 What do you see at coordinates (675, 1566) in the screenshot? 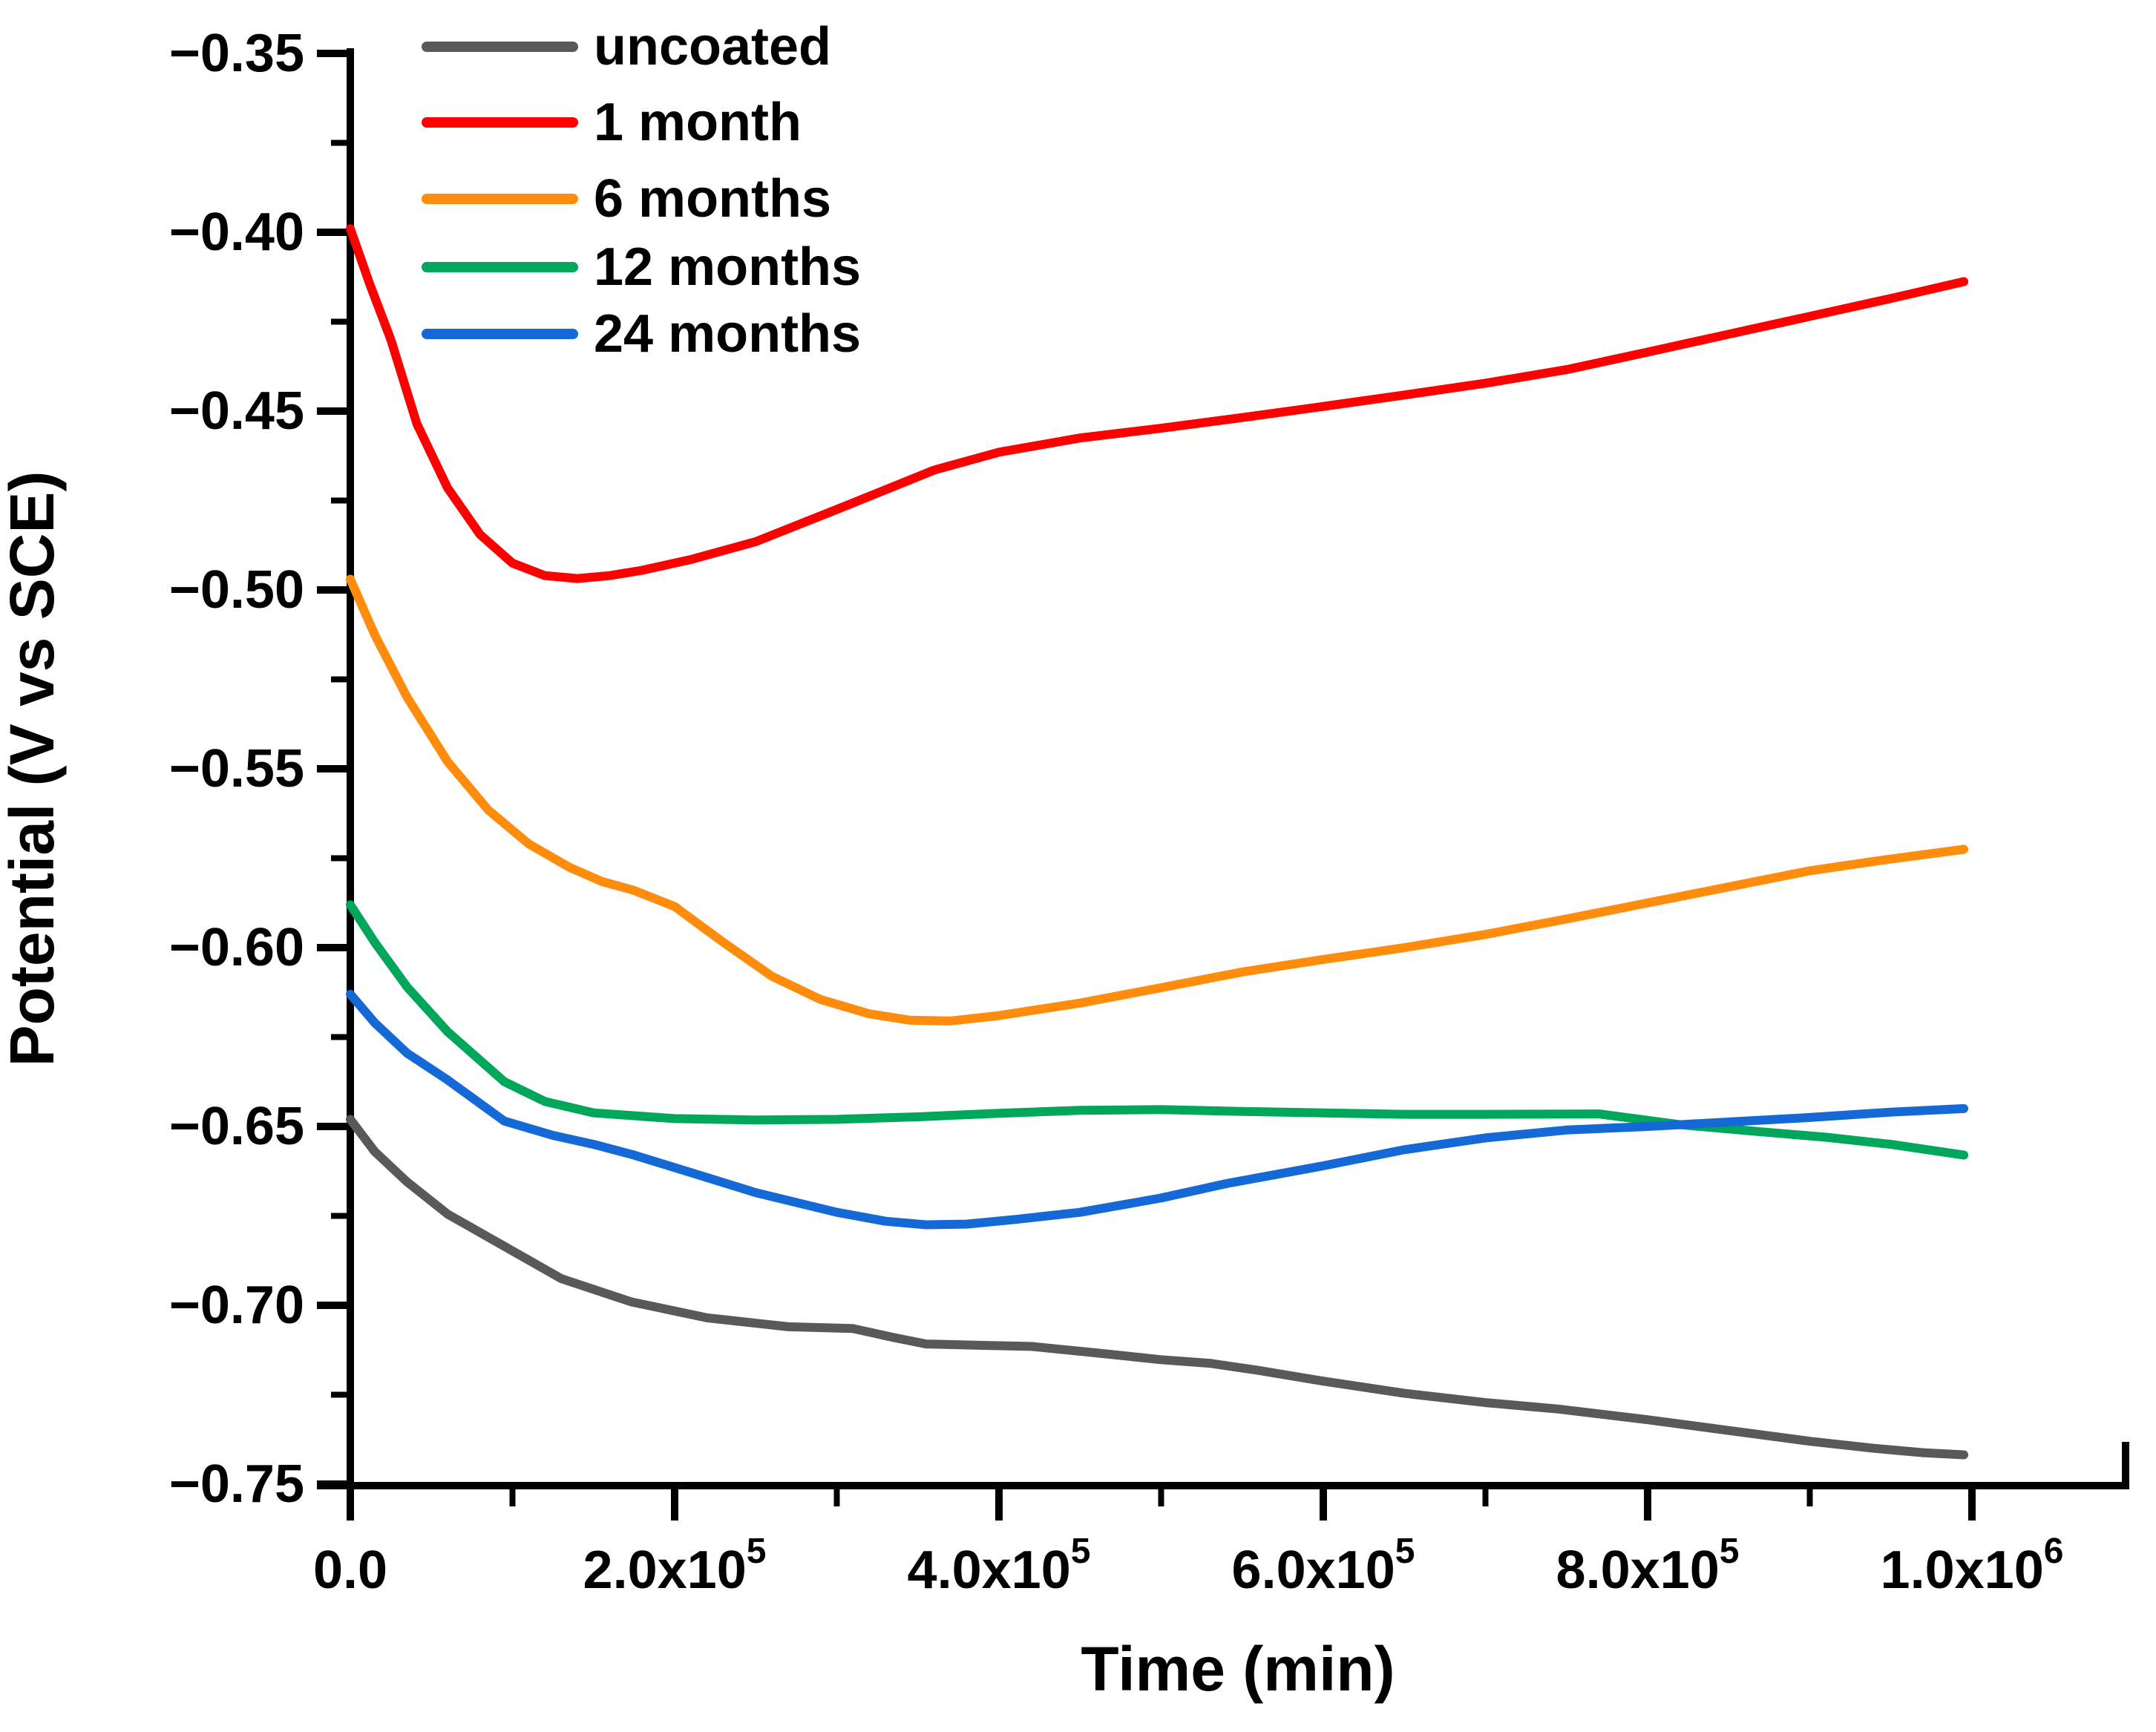
I see `x-tick-label: 2.0x10⁵` at bounding box center [675, 1566].